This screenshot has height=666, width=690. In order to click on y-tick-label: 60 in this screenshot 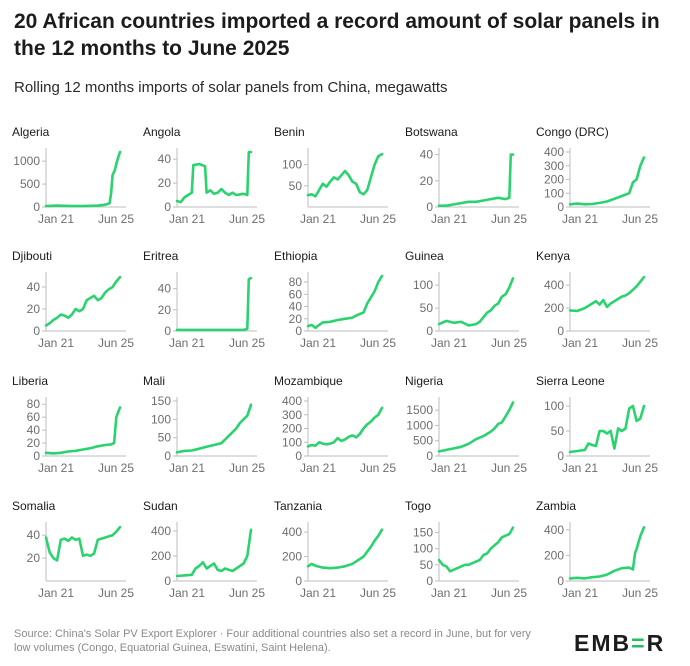, I will do `click(296, 294)`.